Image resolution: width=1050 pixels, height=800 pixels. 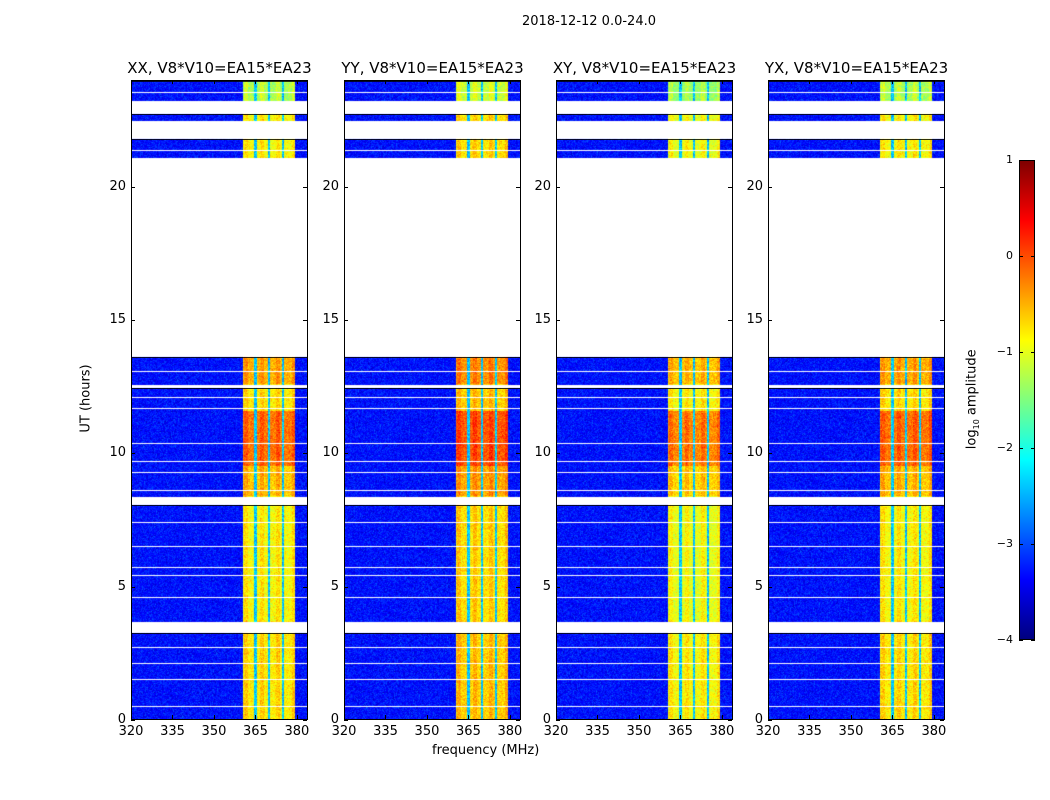 What do you see at coordinates (334, 586) in the screenshot?
I see `y-tick-label: 5` at bounding box center [334, 586].